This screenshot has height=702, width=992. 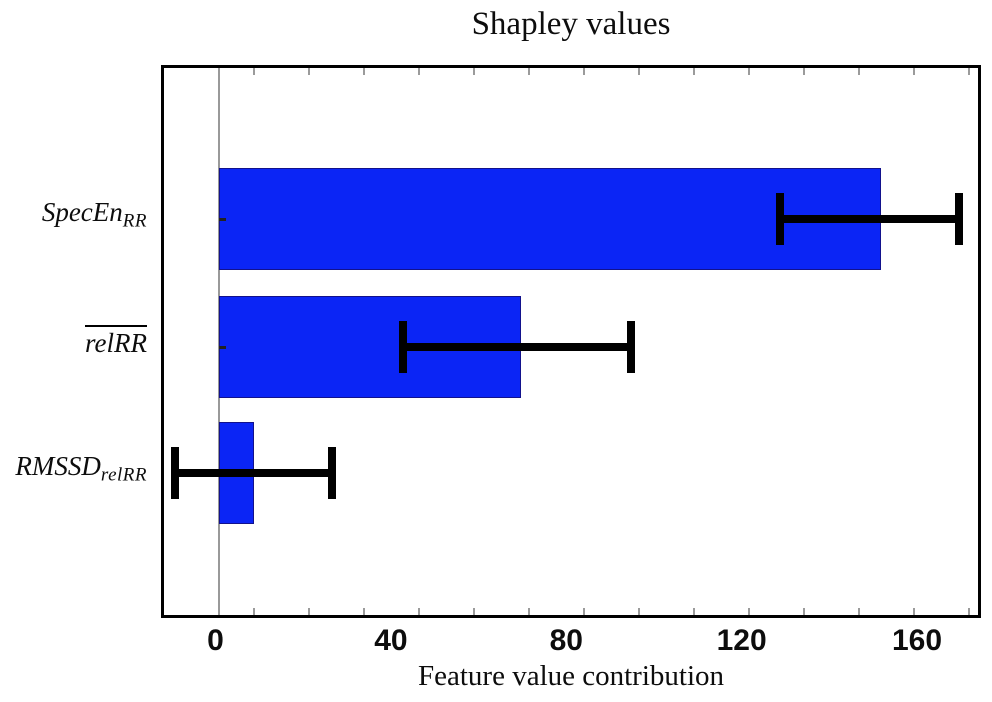 What do you see at coordinates (215, 640) in the screenshot?
I see `x-tick-label: 0` at bounding box center [215, 640].